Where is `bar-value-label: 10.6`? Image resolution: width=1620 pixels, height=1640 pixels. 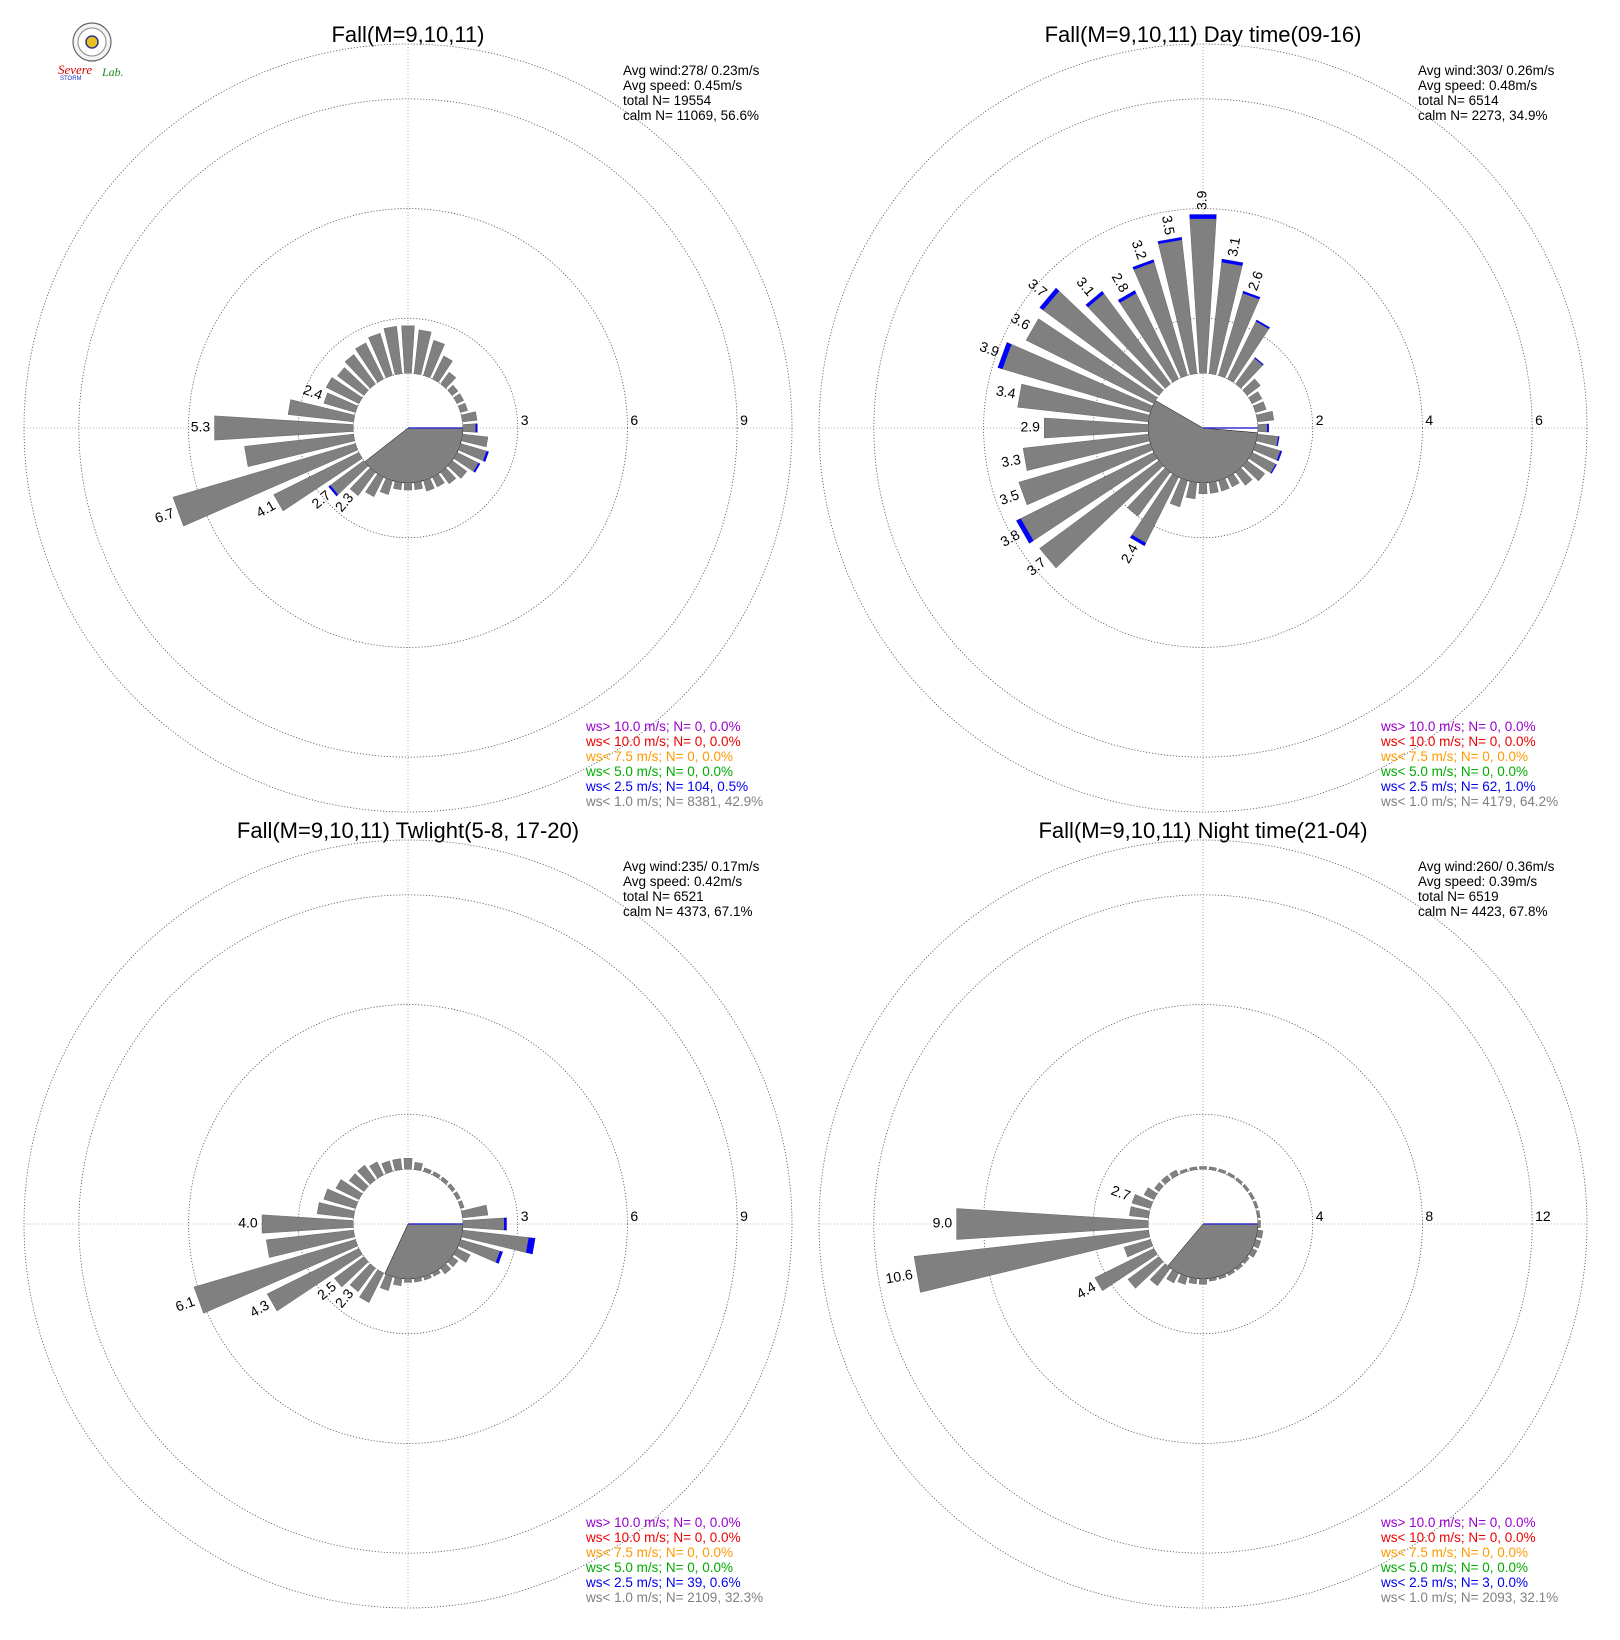
bar-value-label: 10.6 is located at coordinates (899, 1276).